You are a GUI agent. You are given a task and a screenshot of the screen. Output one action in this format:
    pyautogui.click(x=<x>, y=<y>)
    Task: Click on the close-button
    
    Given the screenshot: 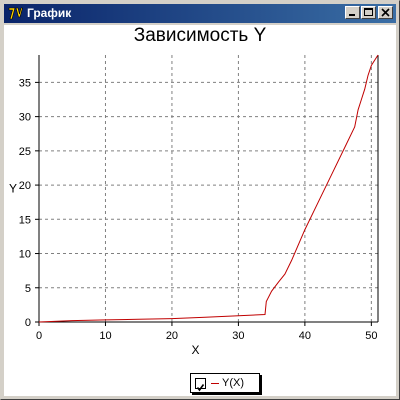 What is the action you would take?
    pyautogui.click(x=385, y=12)
    